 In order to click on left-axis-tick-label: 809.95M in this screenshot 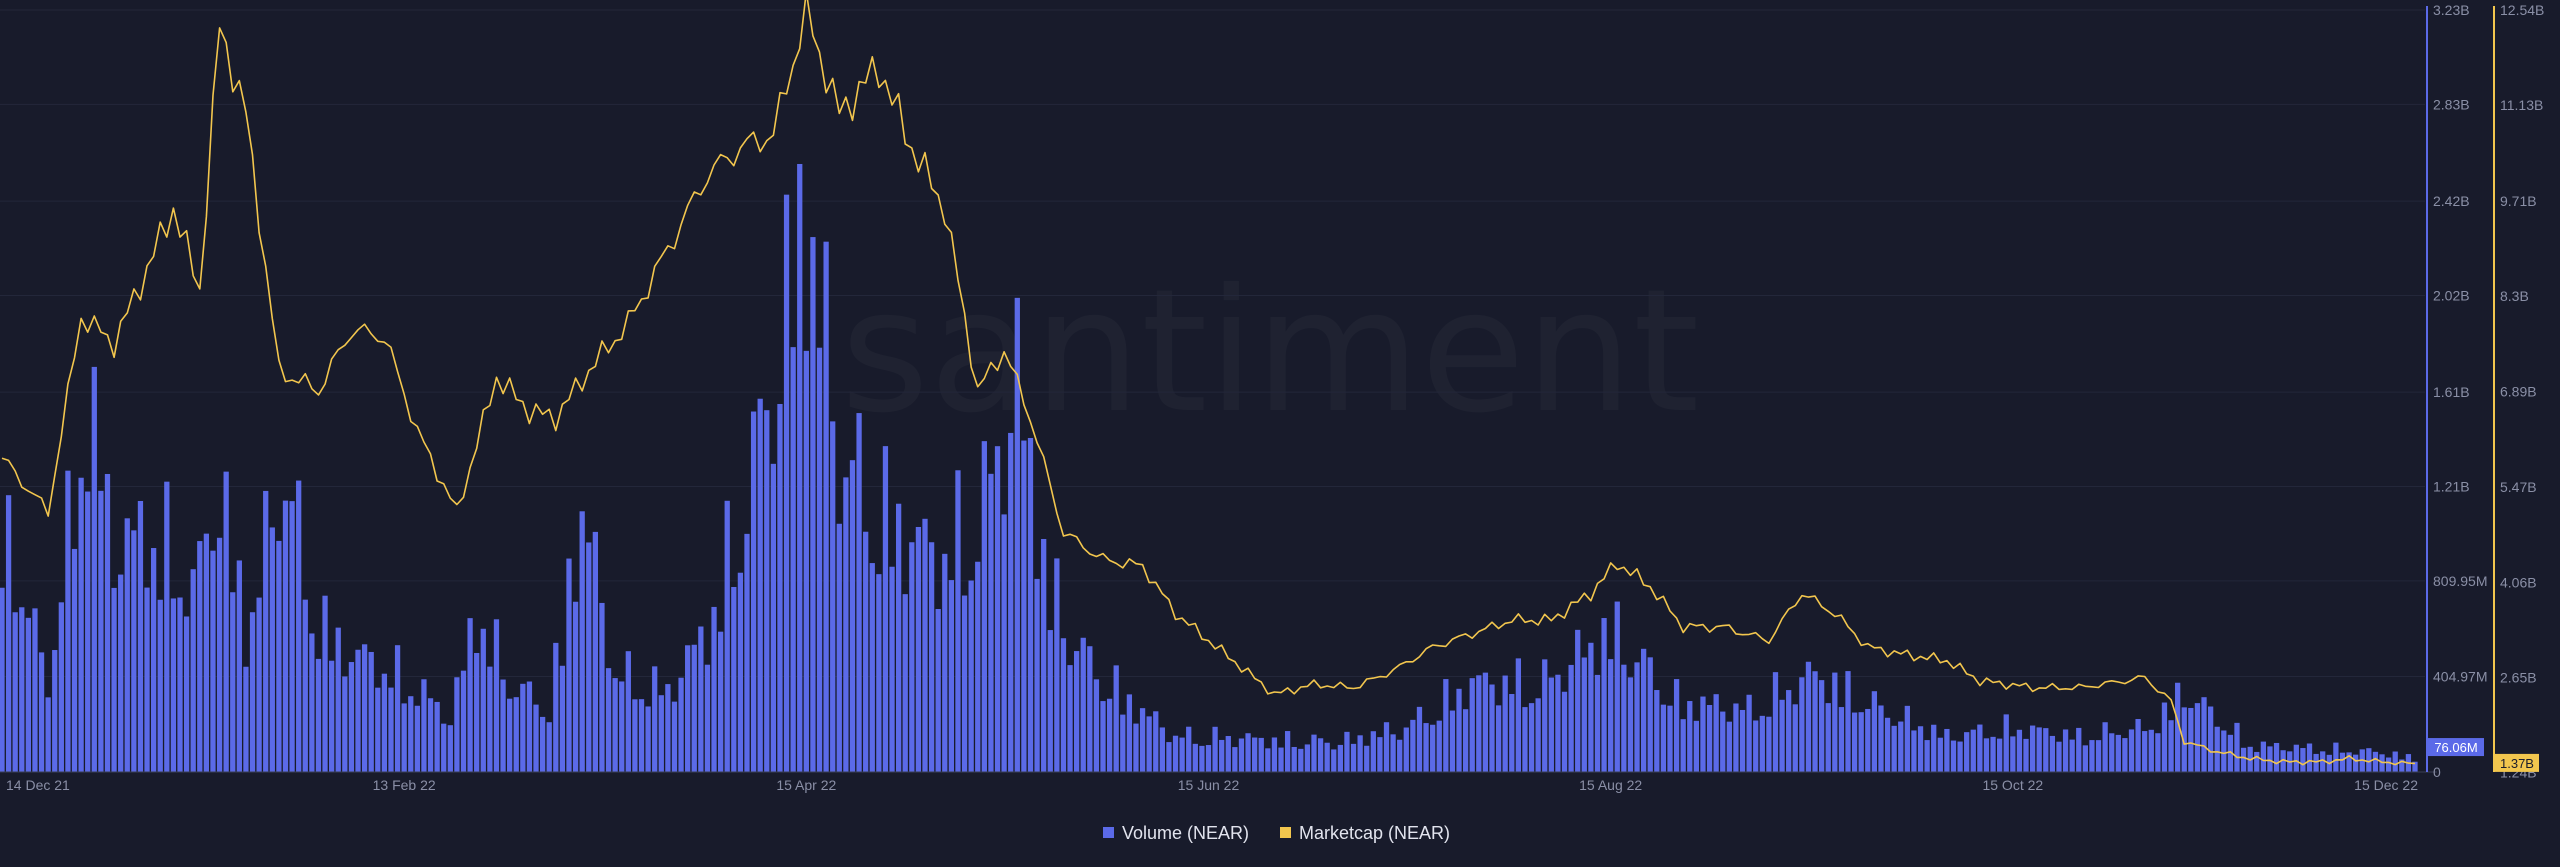, I will do `click(2460, 581)`.